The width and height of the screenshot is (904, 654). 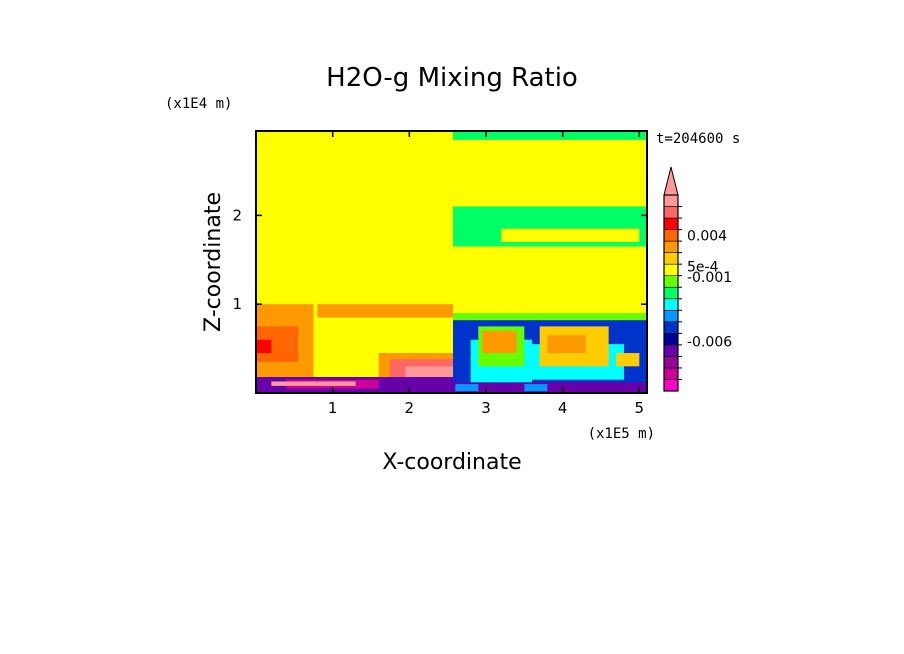 What do you see at coordinates (671, 181) in the screenshot?
I see `colorbar-arrow` at bounding box center [671, 181].